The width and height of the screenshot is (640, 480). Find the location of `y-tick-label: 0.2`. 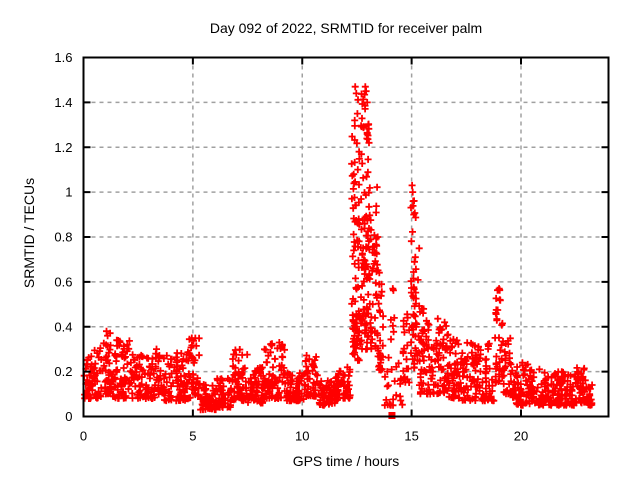

y-tick-label: 0.2 is located at coordinates (63, 371).